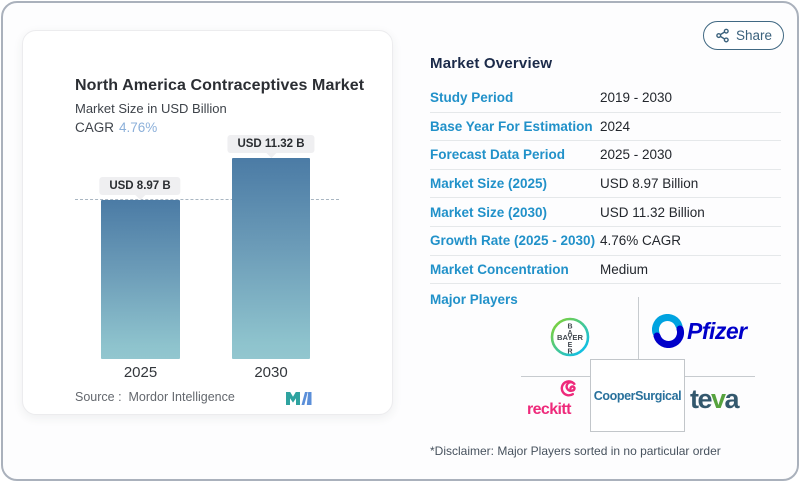 This screenshot has height=482, width=800. What do you see at coordinates (569, 327) in the screenshot?
I see `svg-text: B` at bounding box center [569, 327].